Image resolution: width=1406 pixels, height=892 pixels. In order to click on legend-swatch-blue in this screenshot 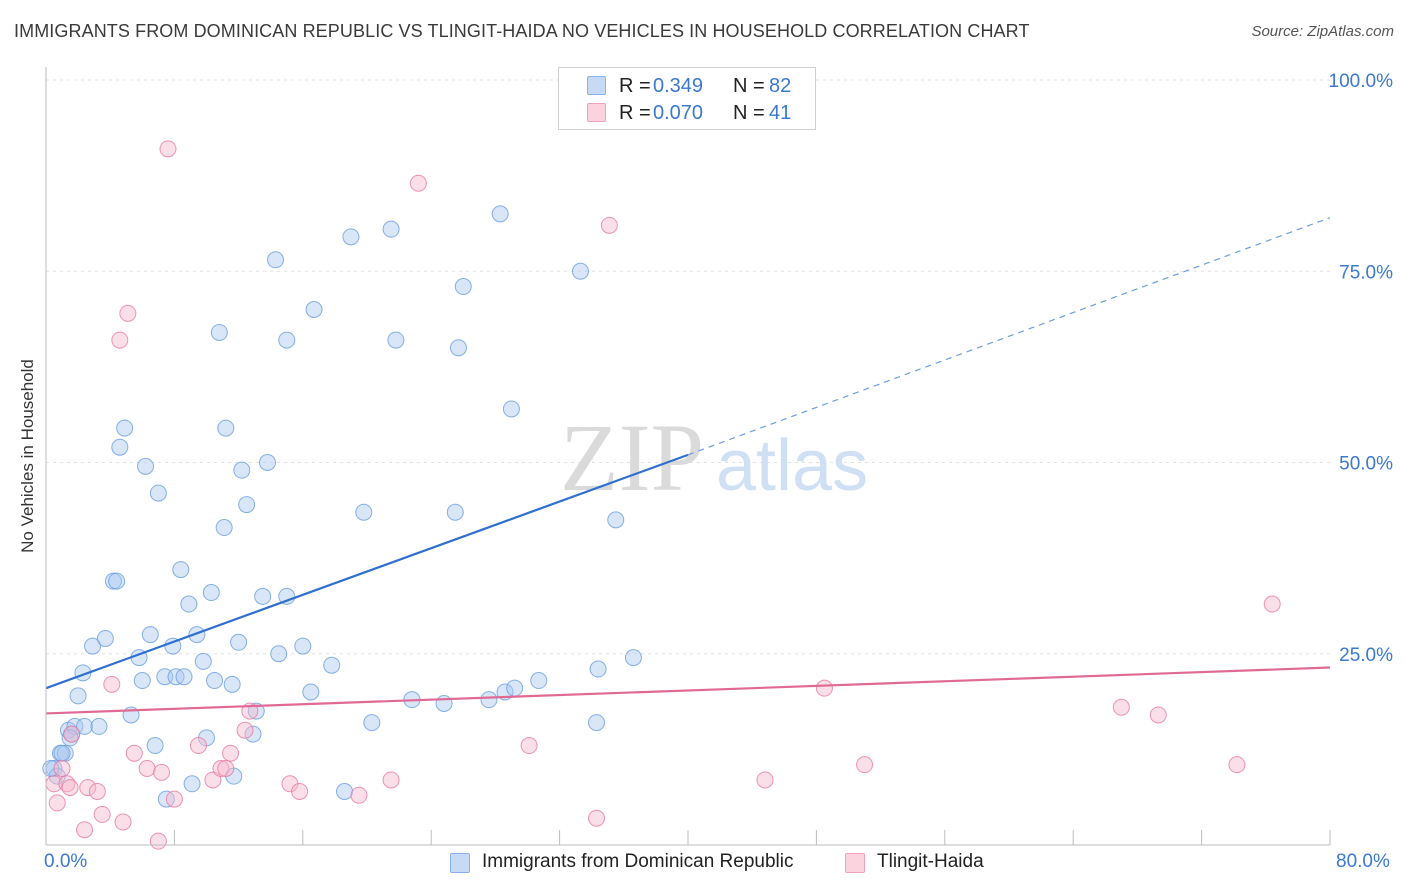, I will do `click(460, 863)`.